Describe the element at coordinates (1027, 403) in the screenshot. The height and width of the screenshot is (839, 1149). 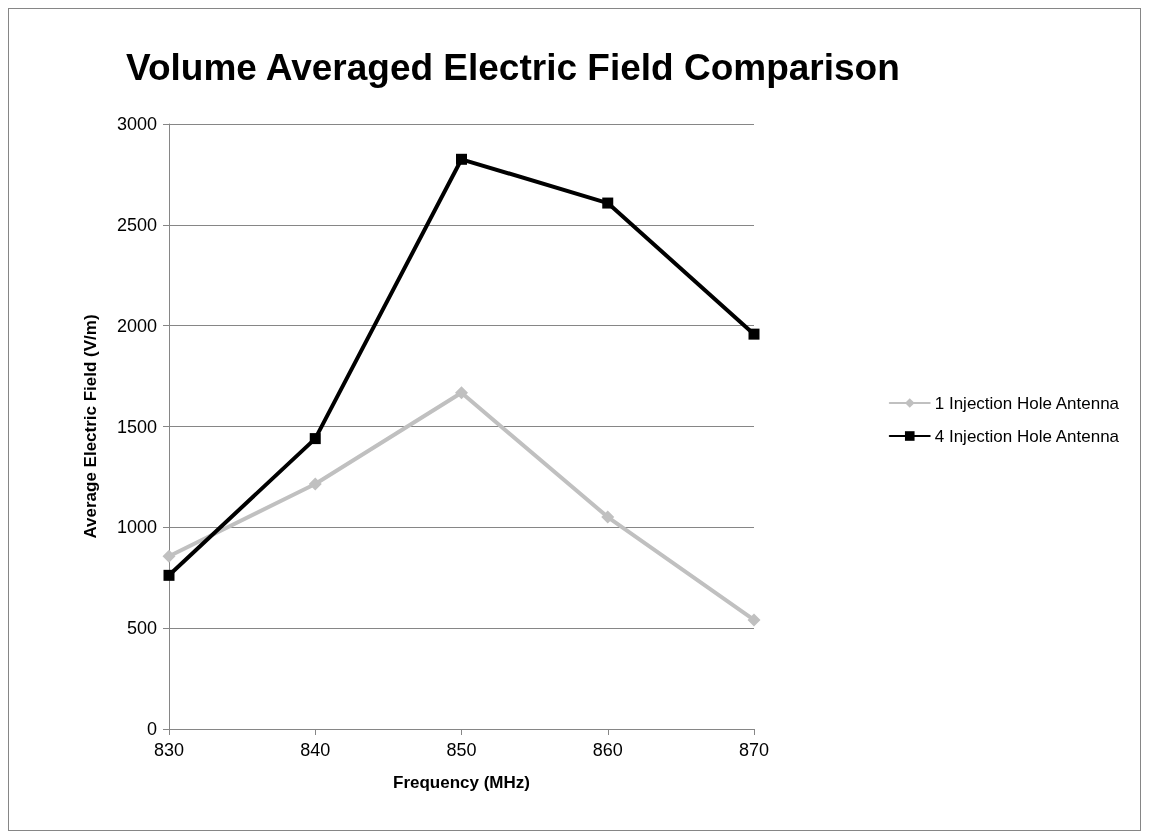
I see `legend-label: 1 Injection Hole Antenna` at that location.